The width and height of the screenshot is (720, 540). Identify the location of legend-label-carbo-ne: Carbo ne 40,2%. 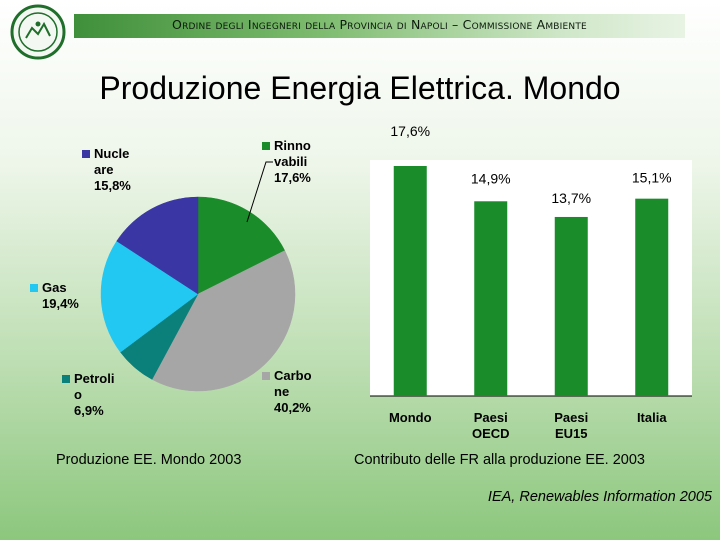
(293, 391).